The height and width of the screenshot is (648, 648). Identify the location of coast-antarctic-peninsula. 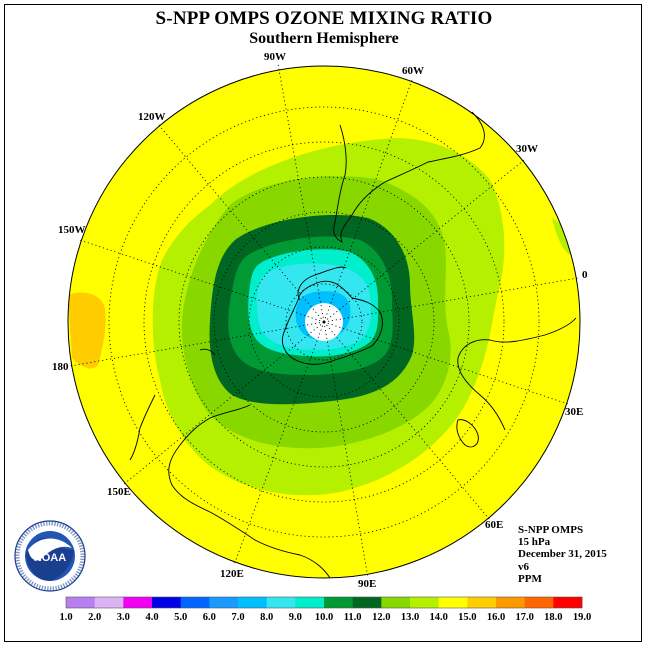
(322, 283).